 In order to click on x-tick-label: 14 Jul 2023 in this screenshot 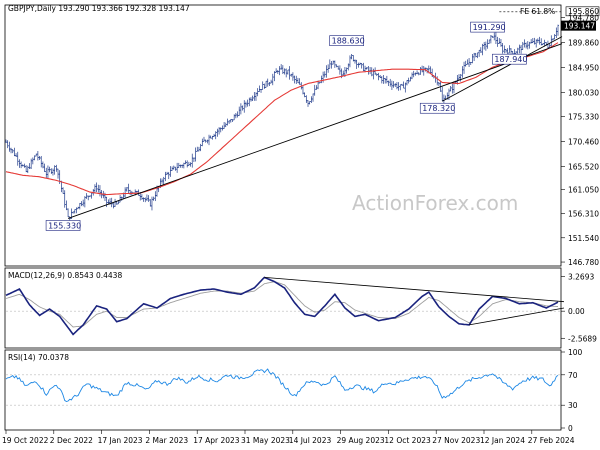, I will do `click(310, 440)`.